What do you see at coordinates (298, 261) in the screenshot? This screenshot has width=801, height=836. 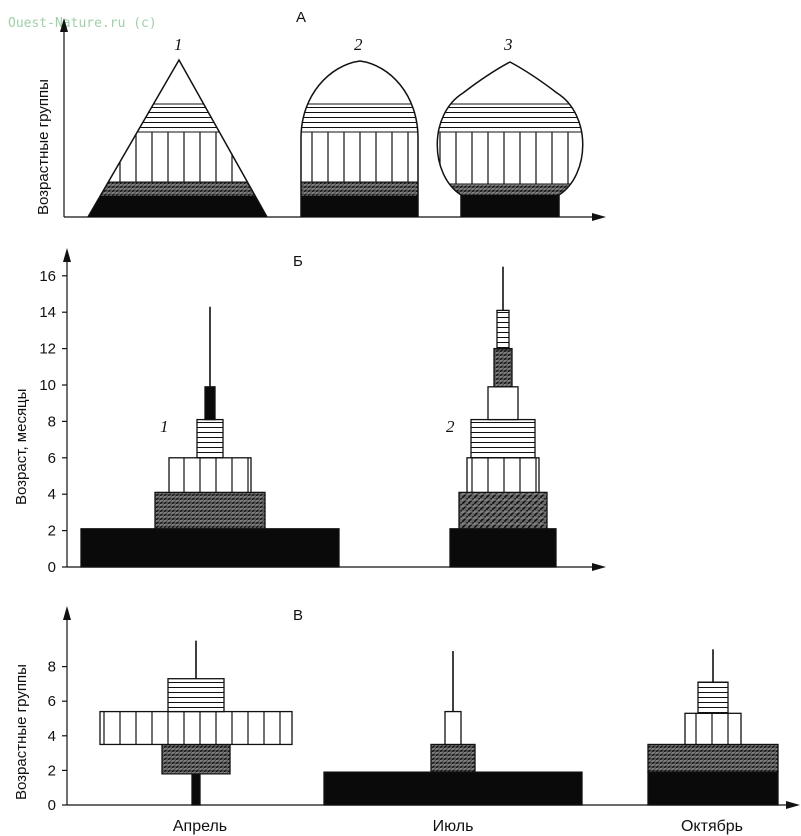 I see `panel-b-letter: Б` at bounding box center [298, 261].